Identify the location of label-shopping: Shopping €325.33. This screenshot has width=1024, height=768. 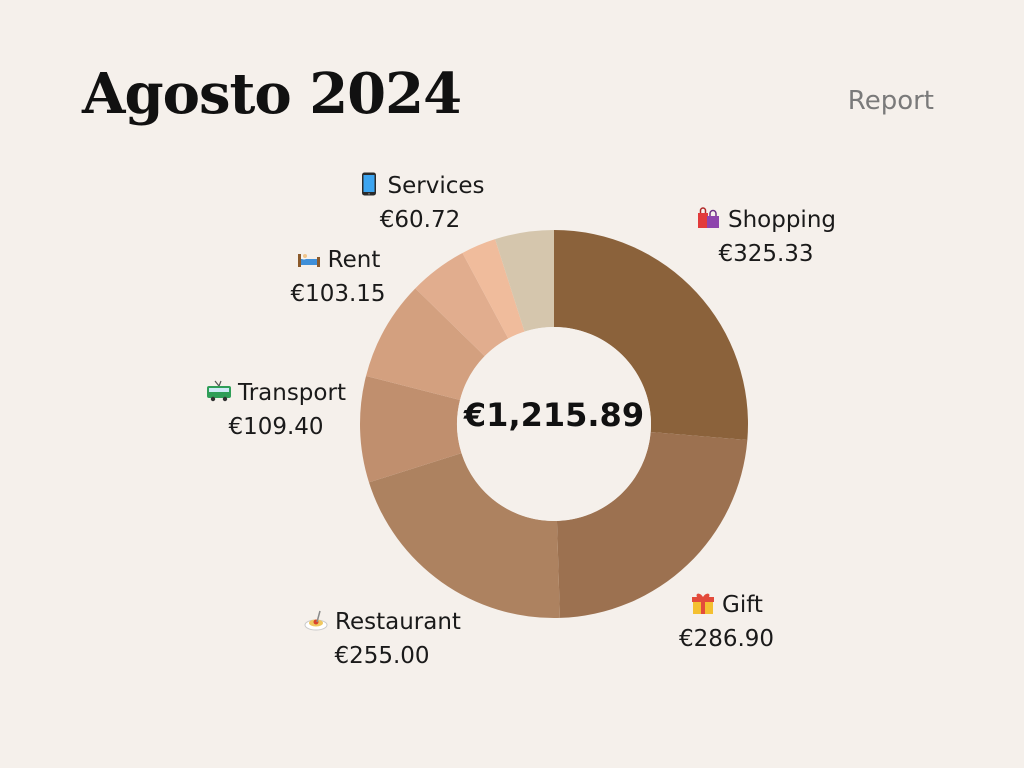
(766, 237).